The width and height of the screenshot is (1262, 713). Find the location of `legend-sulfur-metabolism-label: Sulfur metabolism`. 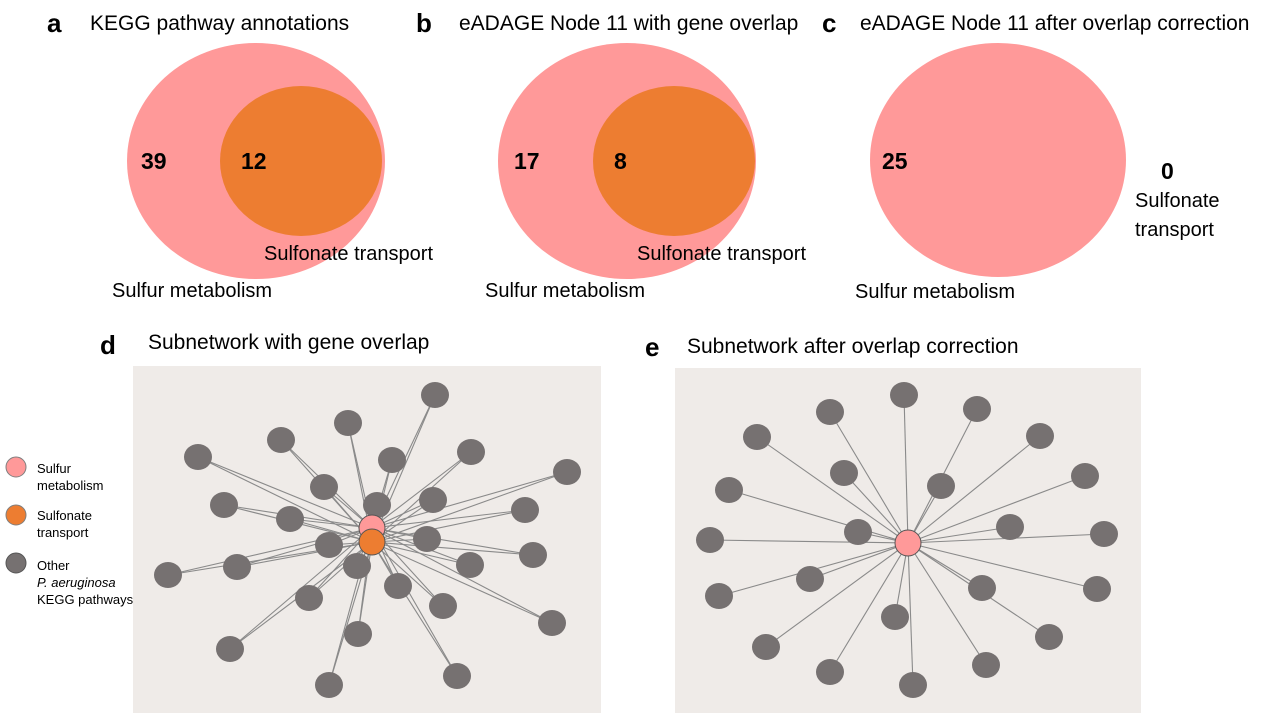

legend-sulfur-metabolism-label: Sulfur metabolism is located at coordinates (70, 477).